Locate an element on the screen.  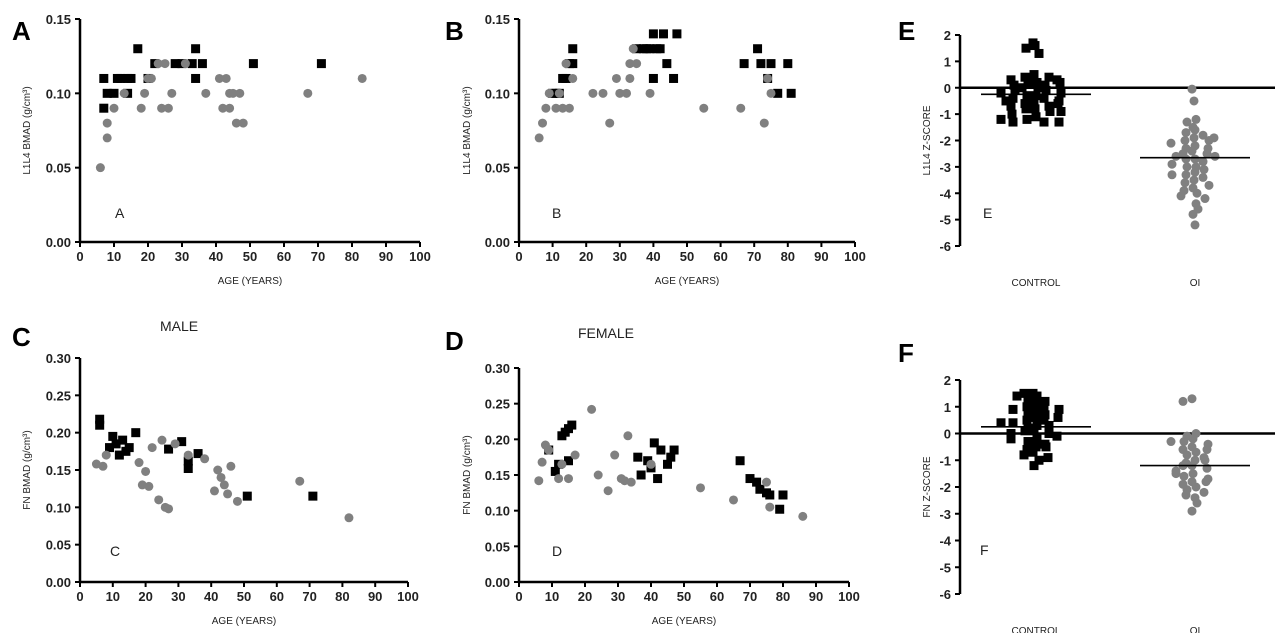
y-tick-label: 0.15 is located at coordinates (58, 470).